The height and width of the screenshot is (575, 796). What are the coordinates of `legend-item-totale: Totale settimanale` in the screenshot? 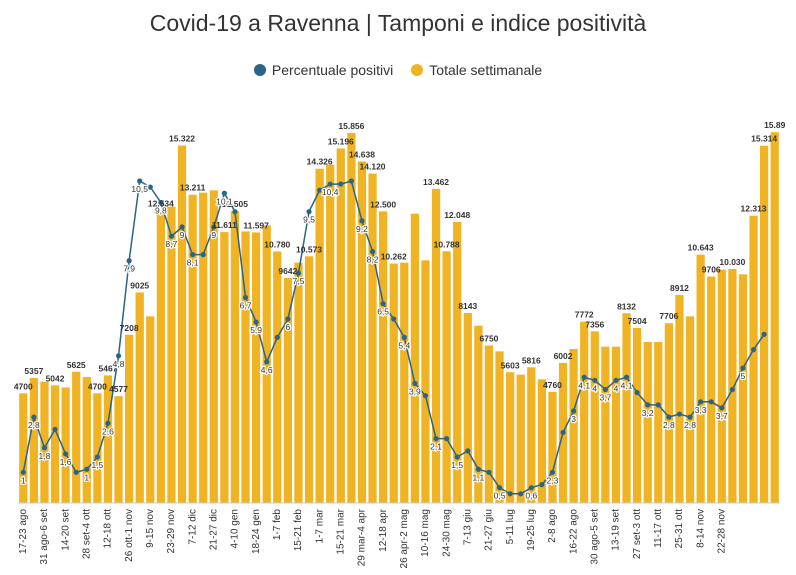 It's located at (476, 70).